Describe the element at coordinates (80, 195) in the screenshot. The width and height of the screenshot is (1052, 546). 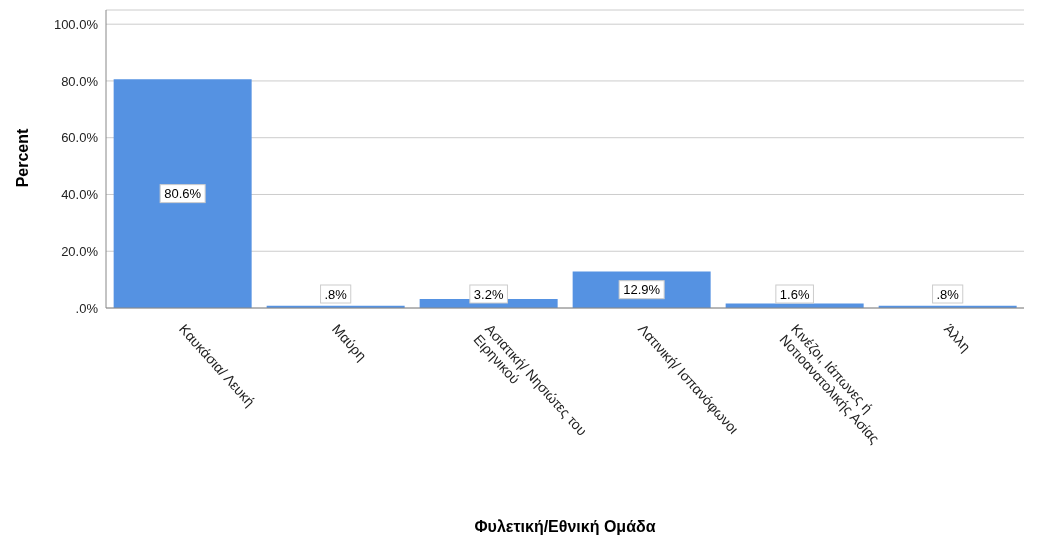
I see `y-tick-label: 40.0%` at that location.